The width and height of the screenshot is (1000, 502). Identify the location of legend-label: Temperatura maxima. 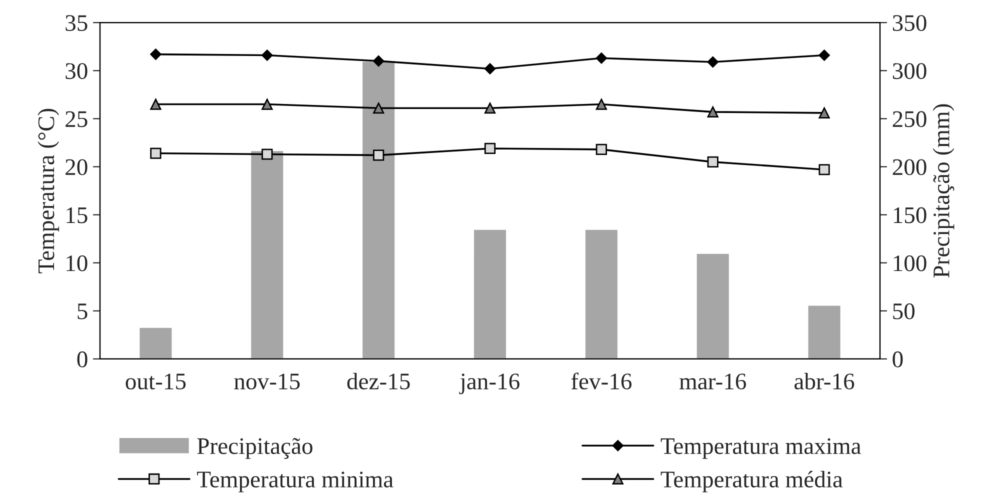
(760, 448).